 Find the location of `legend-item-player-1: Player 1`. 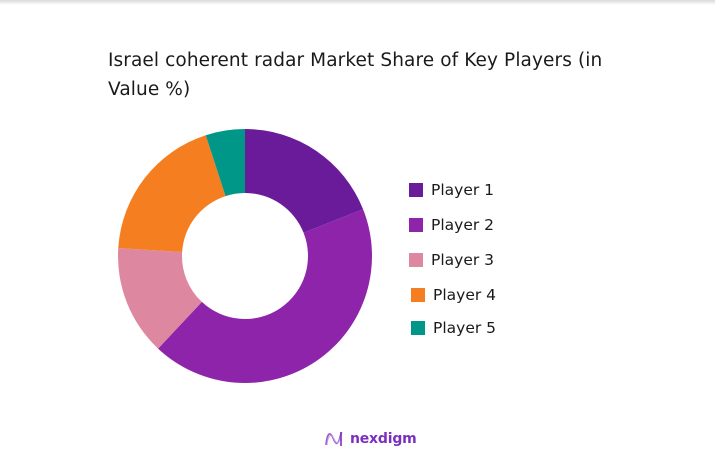

legend-item-player-1: Player 1 is located at coordinates (451, 190).